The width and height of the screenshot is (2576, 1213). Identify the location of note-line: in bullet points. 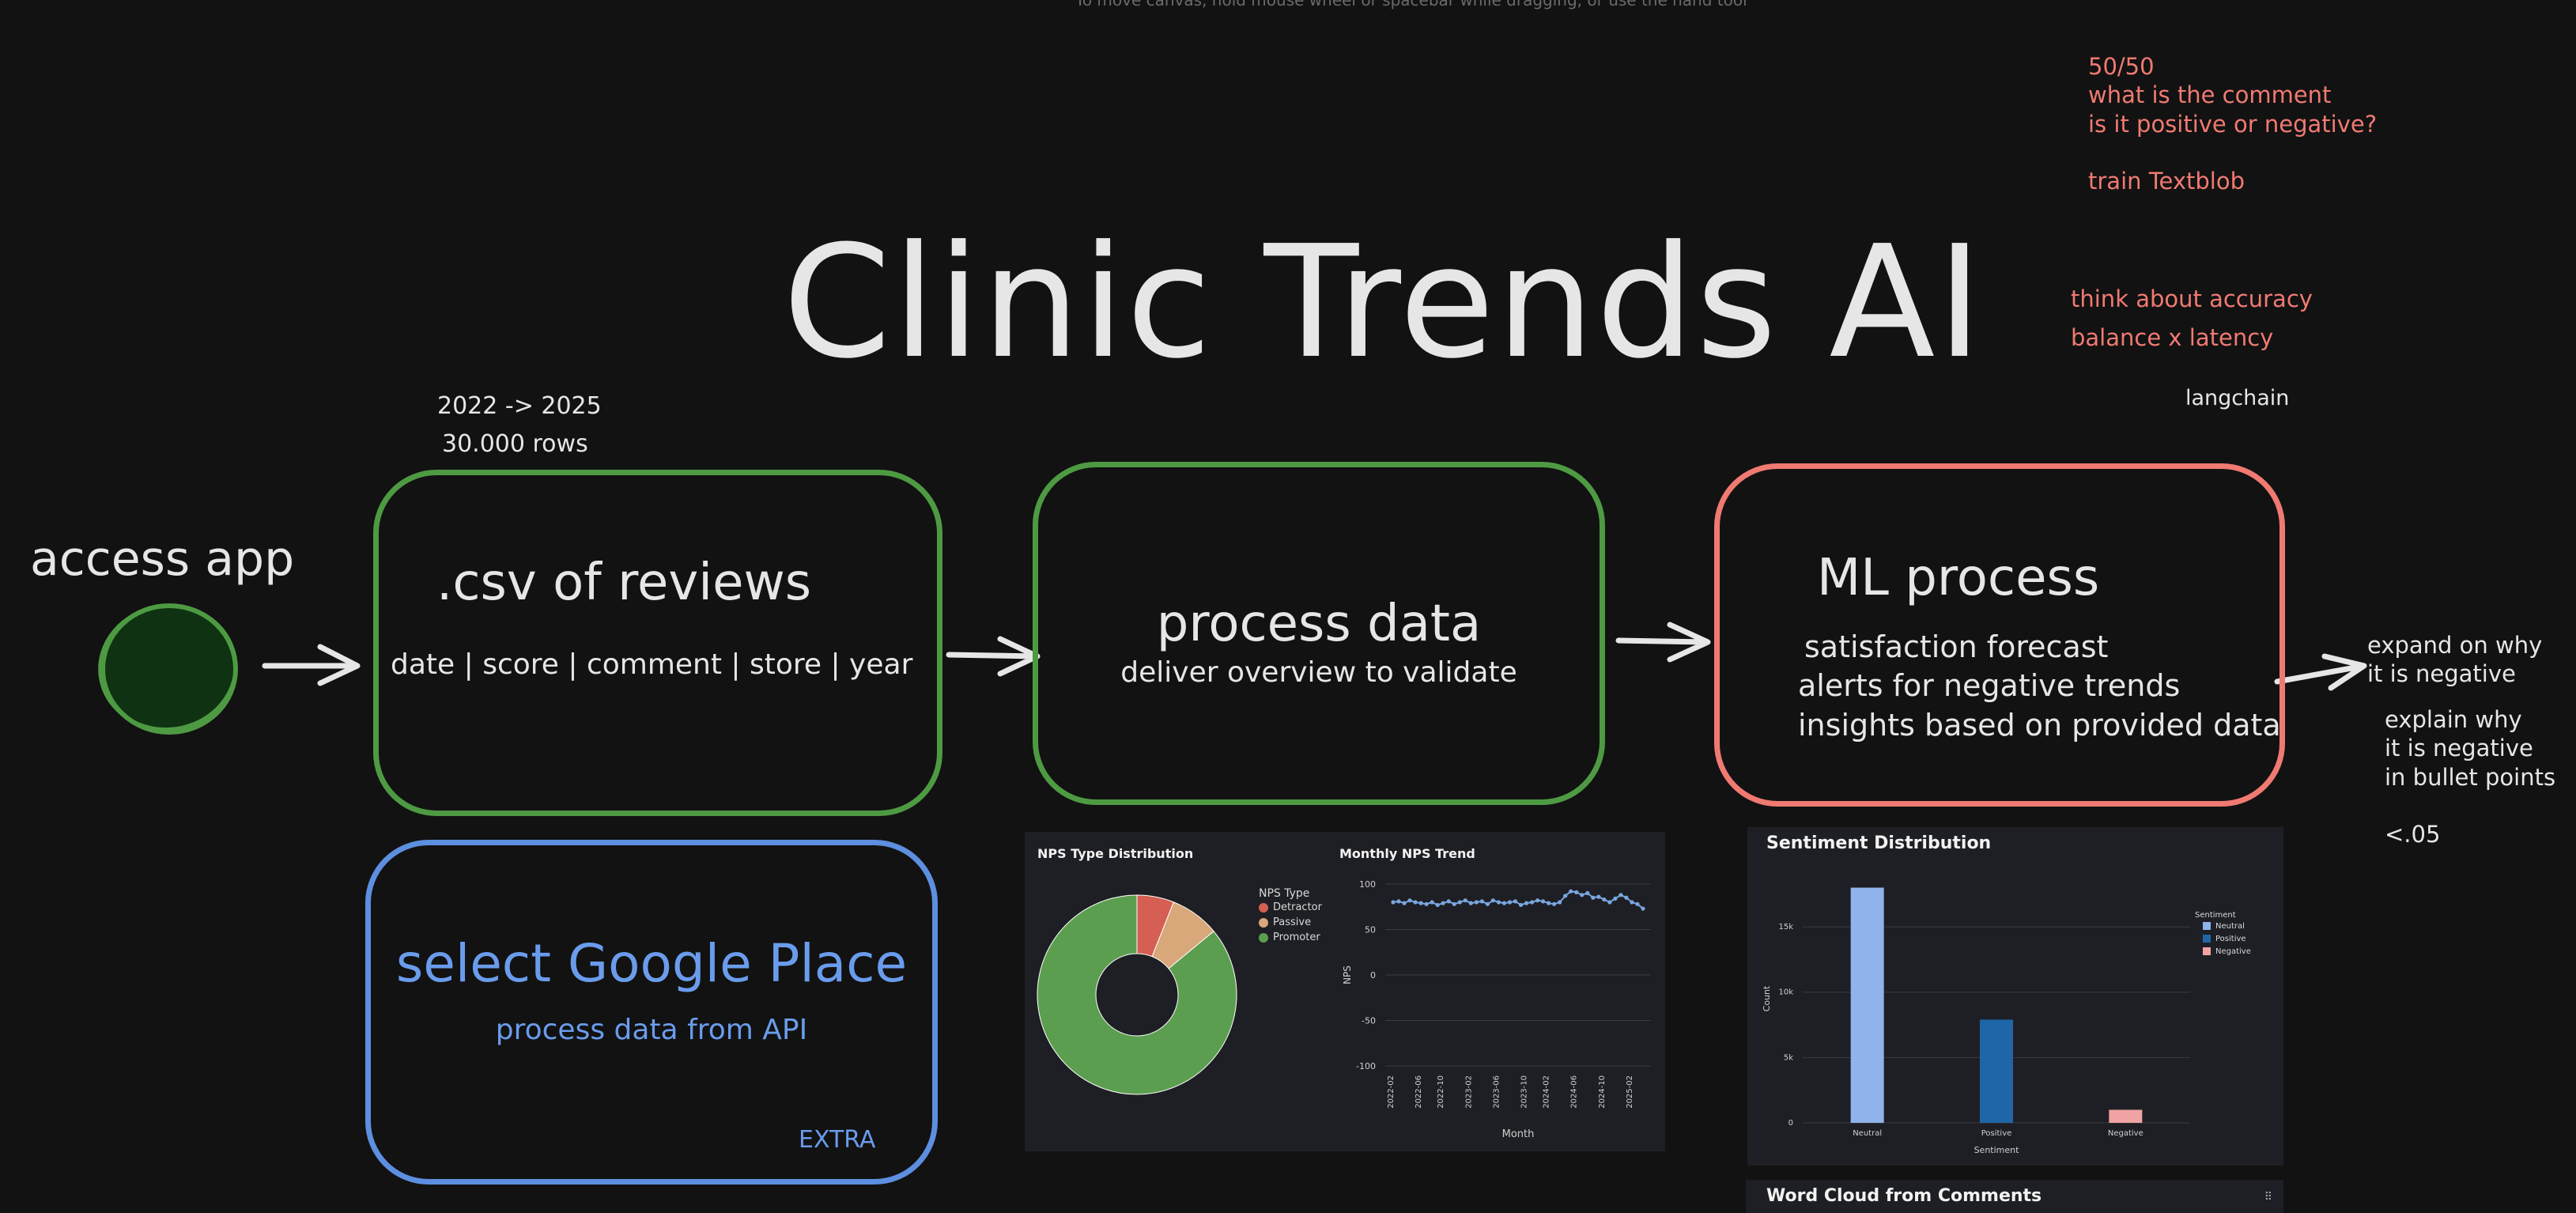
(2470, 777).